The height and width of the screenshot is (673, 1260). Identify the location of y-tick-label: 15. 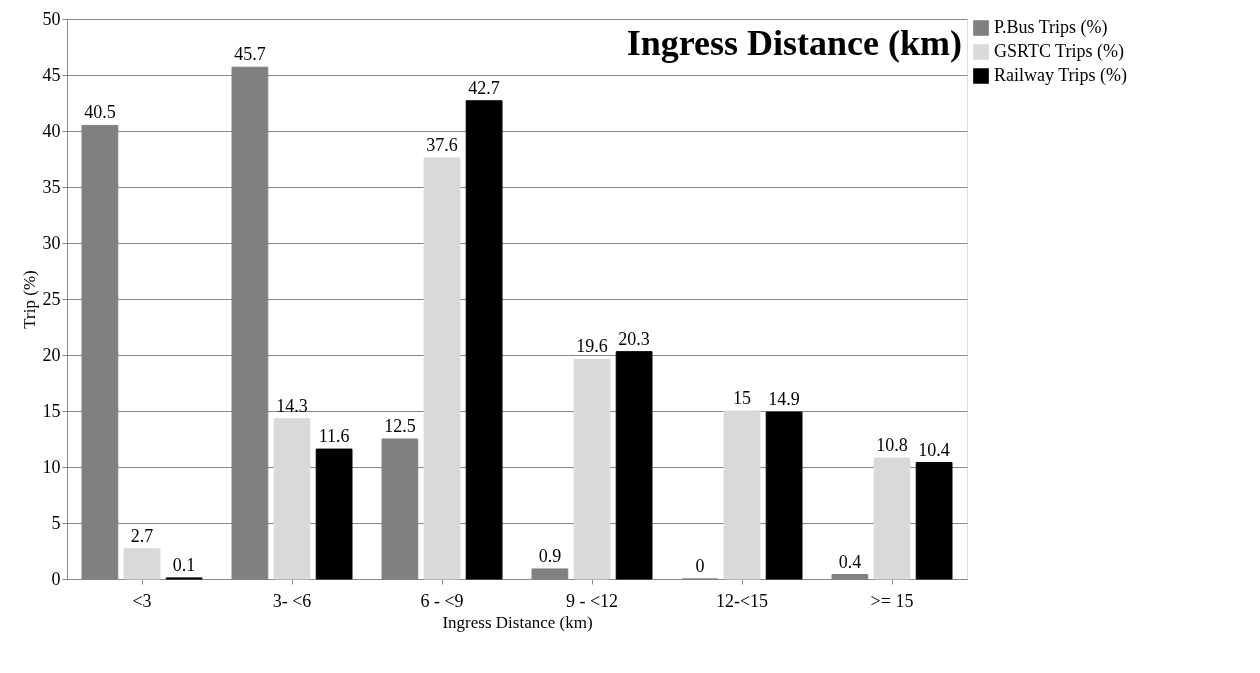
(51, 410).